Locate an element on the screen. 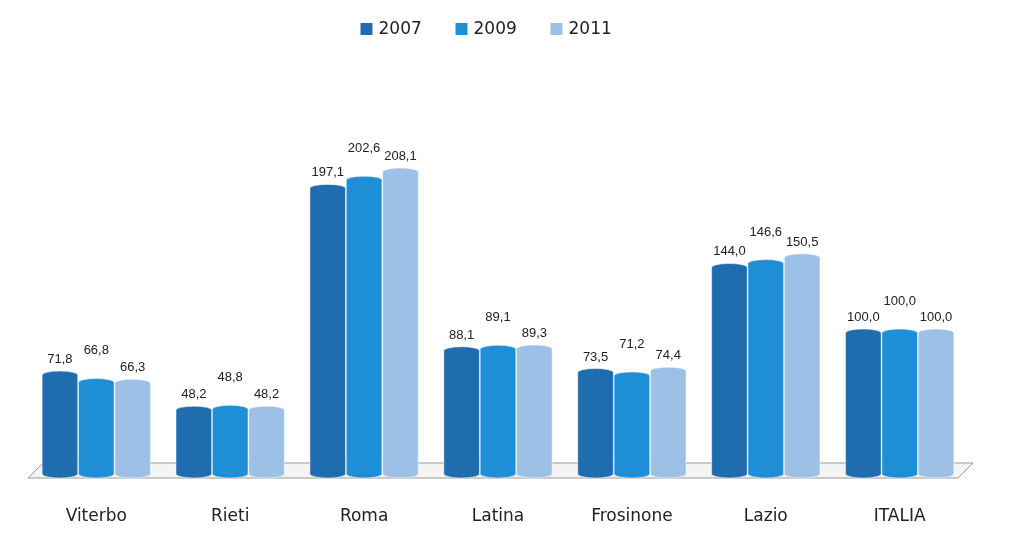 This screenshot has width=1009, height=545. x-tick-label: ITALIA is located at coordinates (899, 515).